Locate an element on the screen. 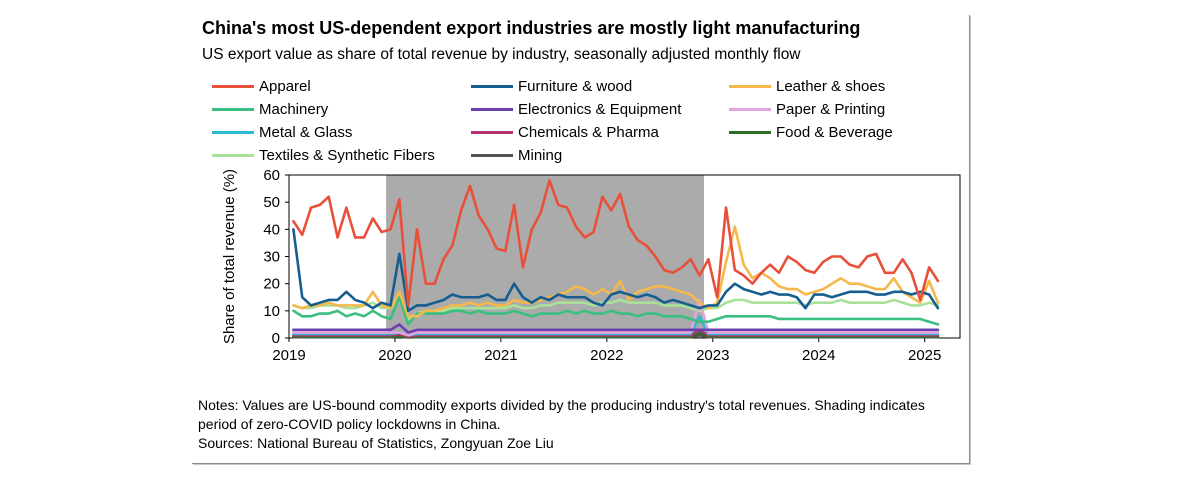  legend-item: Paper & Printing is located at coordinates (807, 109).